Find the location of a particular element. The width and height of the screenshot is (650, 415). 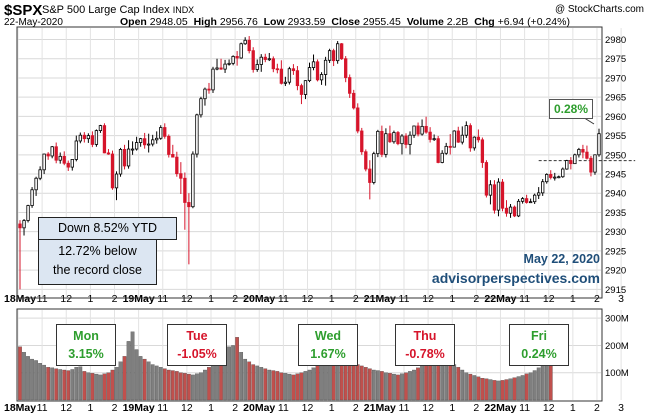

date-annotation: May 22, 2020 is located at coordinates (561, 259).